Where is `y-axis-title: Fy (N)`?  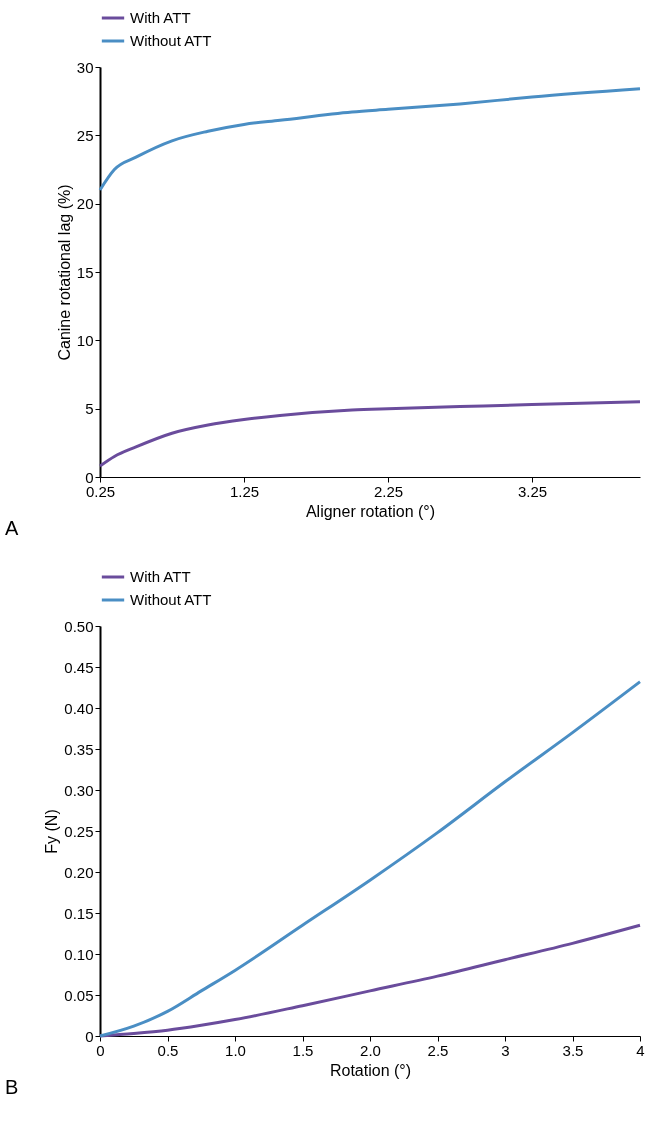
y-axis-title: Fy (N) is located at coordinates (52, 831).